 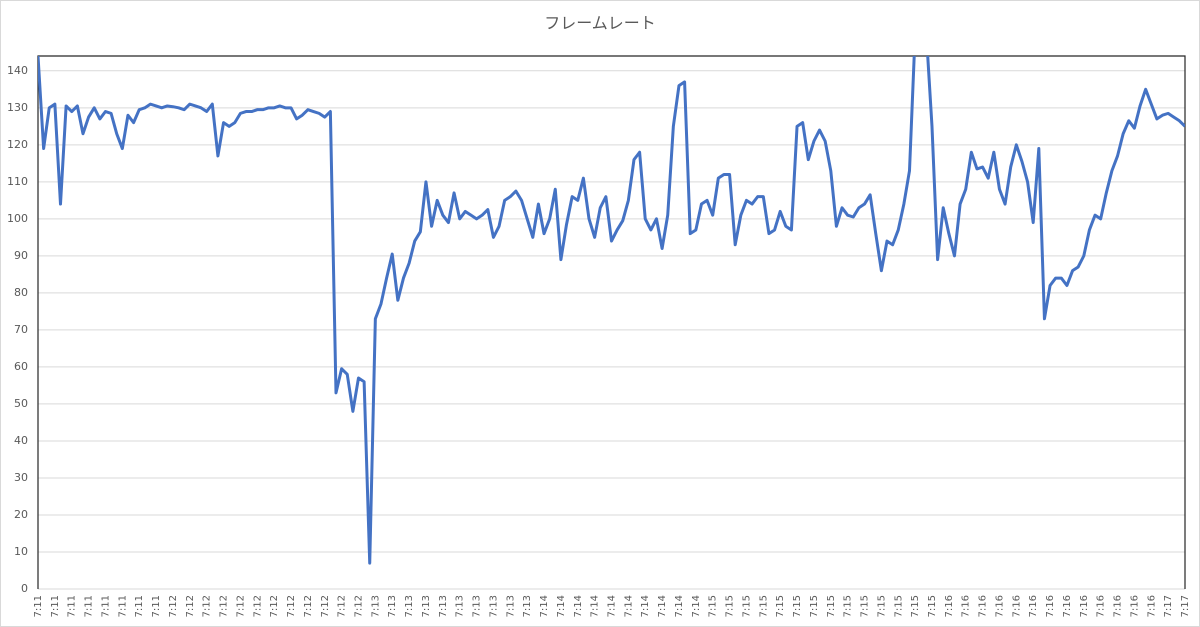 What do you see at coordinates (24, 588) in the screenshot?
I see `y-tick-label: 0` at bounding box center [24, 588].